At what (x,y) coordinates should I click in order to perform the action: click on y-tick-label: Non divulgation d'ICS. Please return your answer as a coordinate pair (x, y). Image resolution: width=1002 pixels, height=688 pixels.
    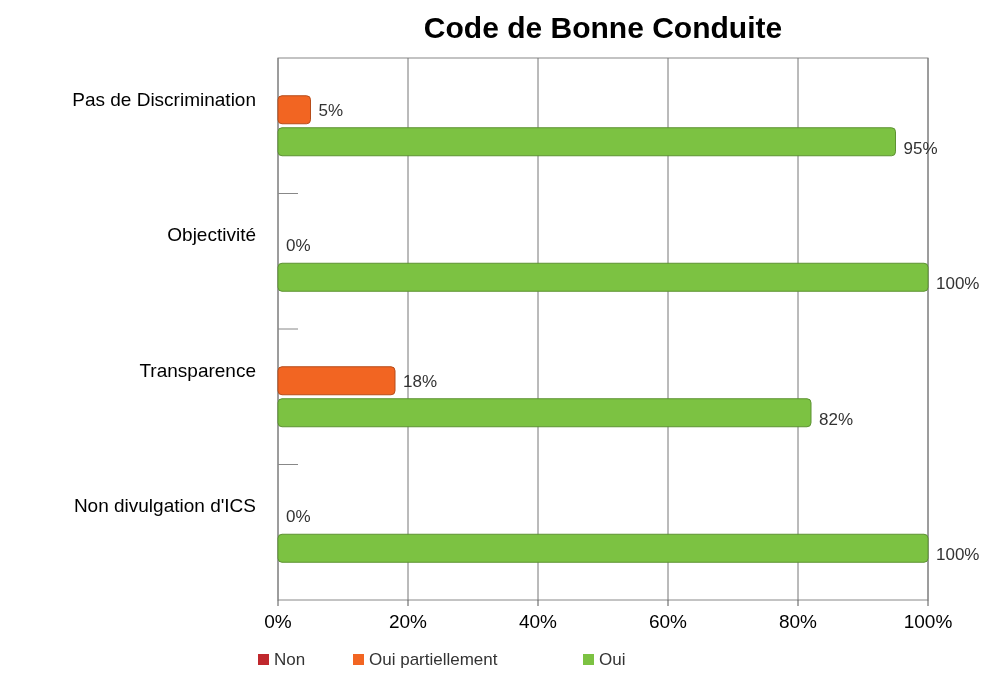
    Looking at the image, I should click on (164, 506).